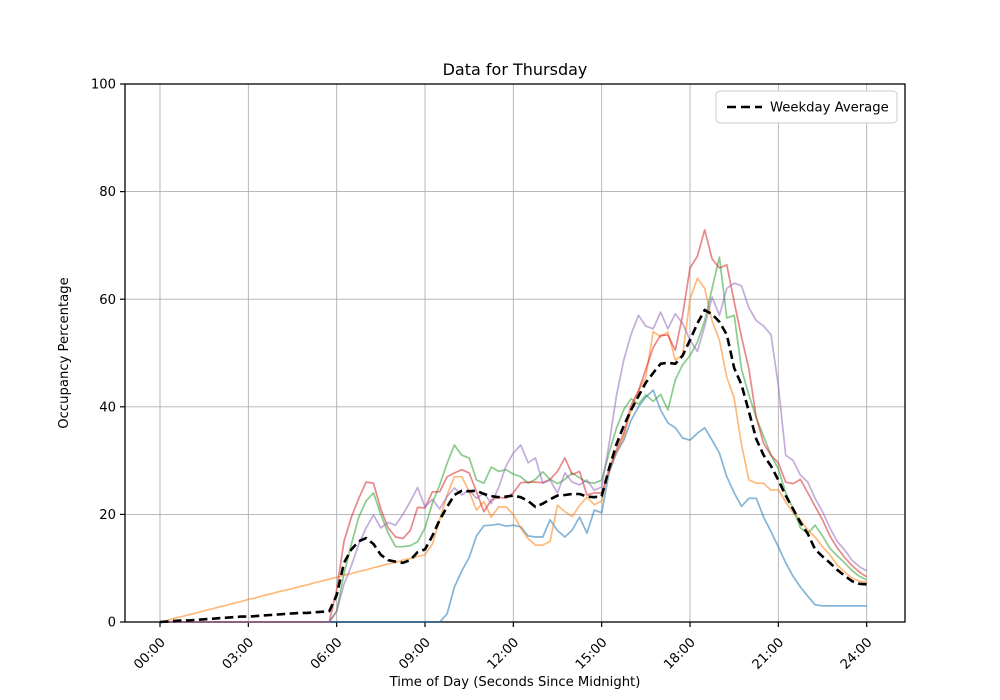  I want to click on x-tick-label-21:00: 21:00, so click(768, 653).